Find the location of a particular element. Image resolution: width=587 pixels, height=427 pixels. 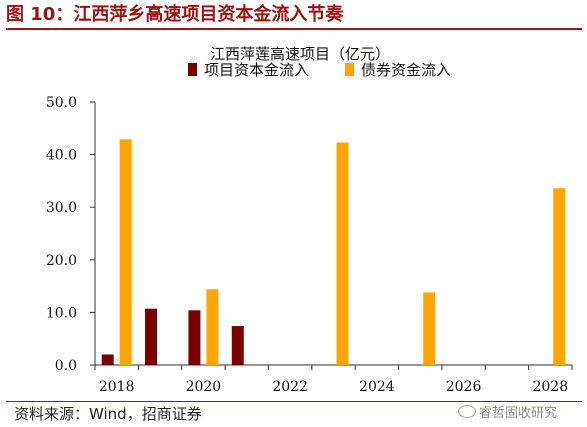

y-tick-label: 30.0 is located at coordinates (61, 208).